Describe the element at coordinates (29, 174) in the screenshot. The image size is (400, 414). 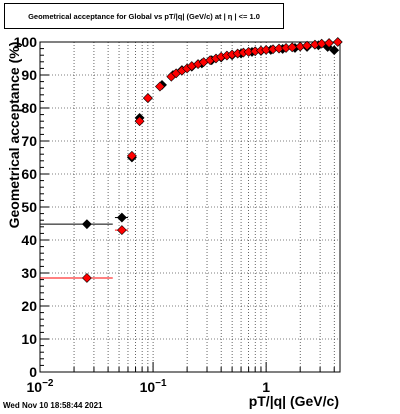
I see `y-tick-label: 60` at that location.